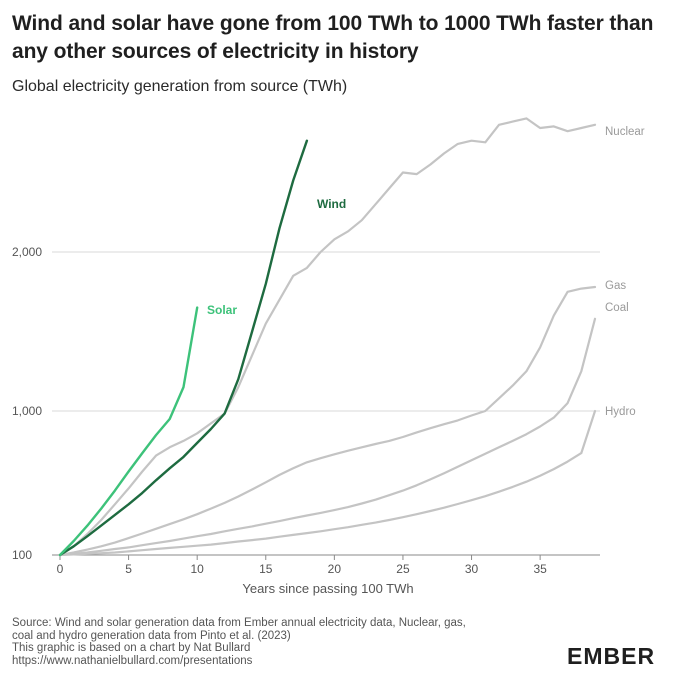 The width and height of the screenshot is (680, 680). Describe the element at coordinates (27, 411) in the screenshot. I see `y-tick-label: 1,000` at that location.